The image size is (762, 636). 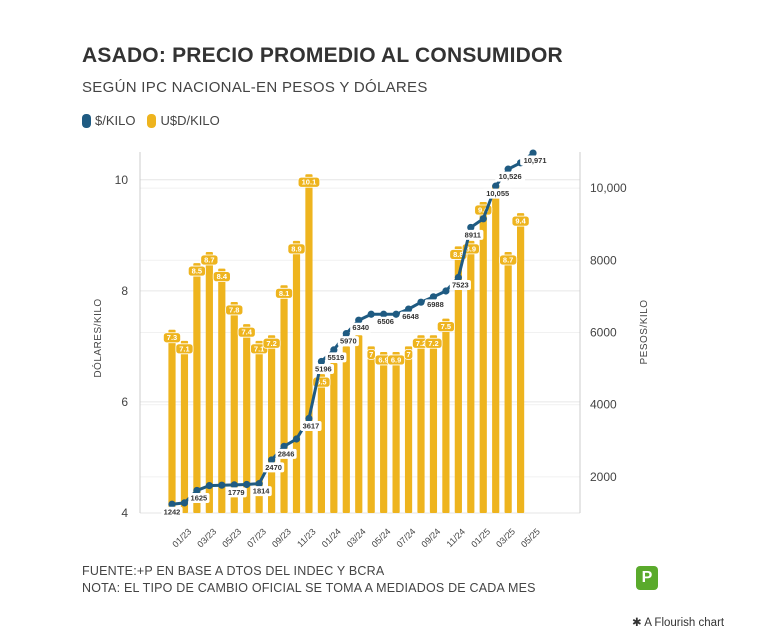 I want to click on bar-value-label: 6.9, so click(x=383, y=359).